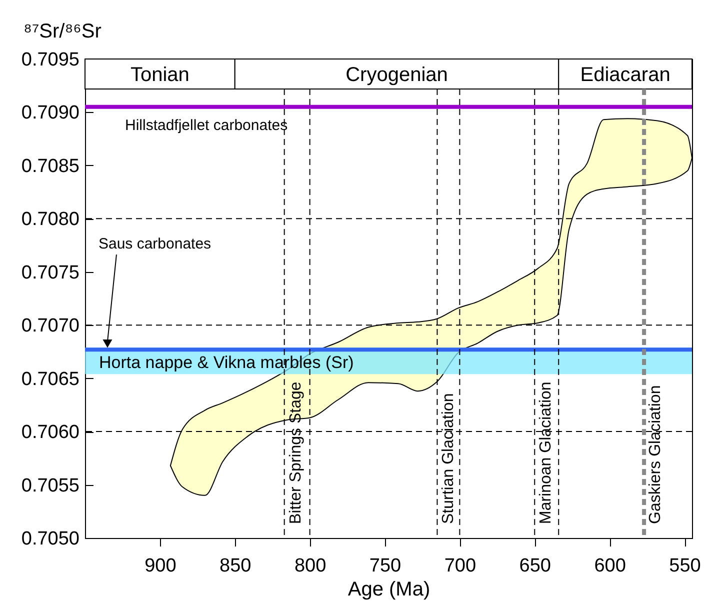 This screenshot has width=704, height=601. Describe the element at coordinates (63, 31) in the screenshot. I see `y-axis-title: ⁸⁷Sr/⁸⁶Sr` at that location.